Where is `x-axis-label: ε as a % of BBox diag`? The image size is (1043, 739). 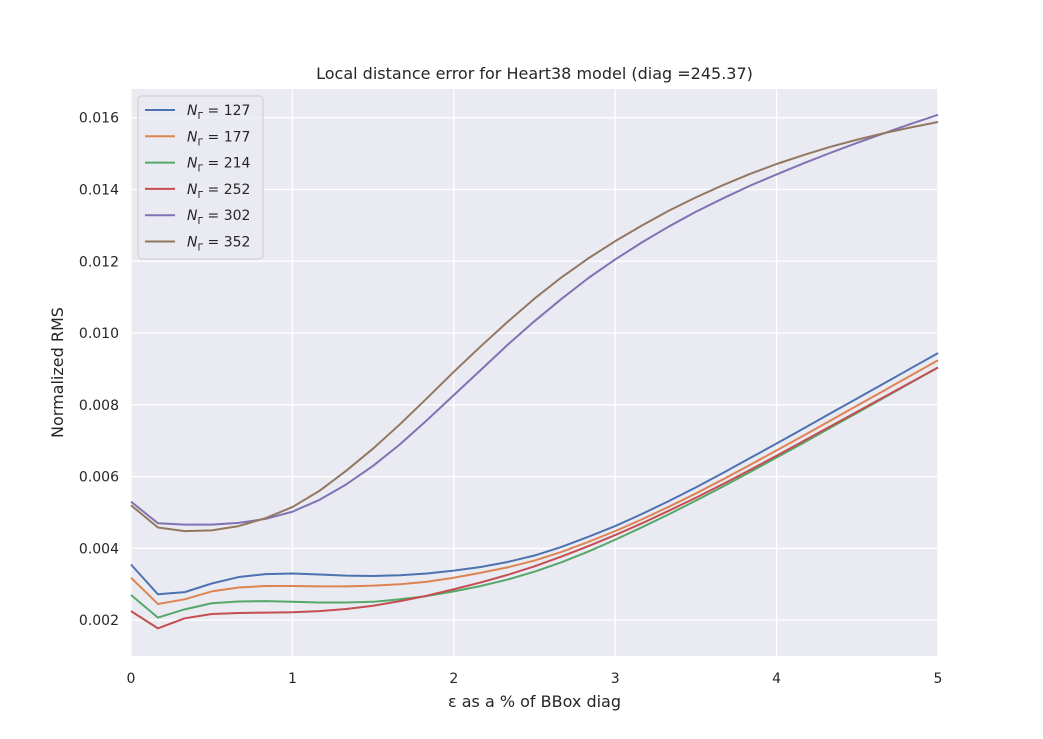 x-axis-label: ε as a % of BBox diag is located at coordinates (534, 701).